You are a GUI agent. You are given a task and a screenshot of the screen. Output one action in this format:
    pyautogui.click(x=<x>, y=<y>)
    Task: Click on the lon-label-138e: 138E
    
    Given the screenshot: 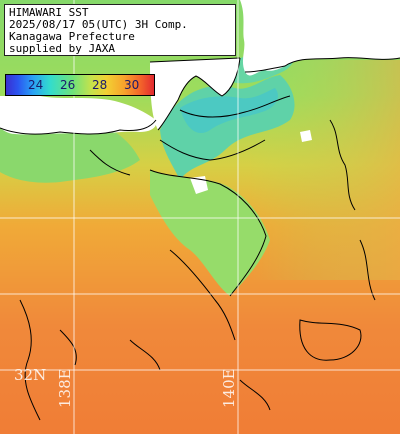 What is the action you would take?
    pyautogui.click(x=65, y=388)
    